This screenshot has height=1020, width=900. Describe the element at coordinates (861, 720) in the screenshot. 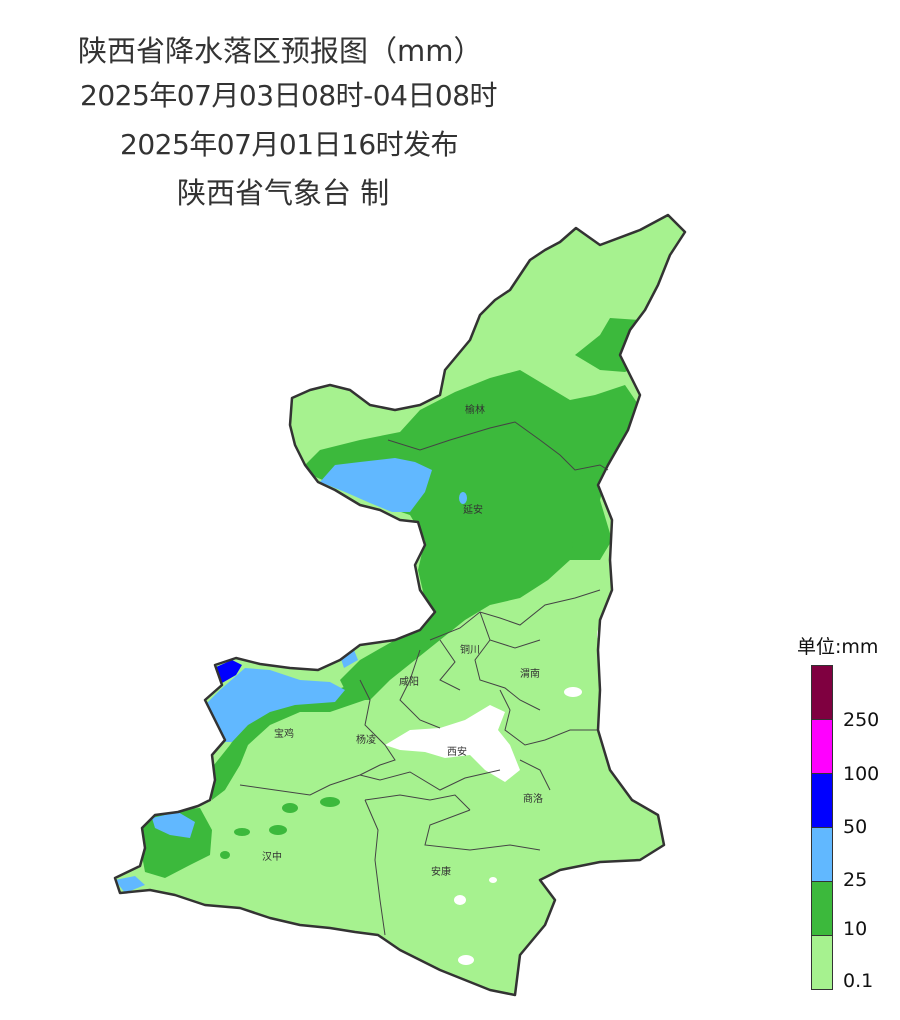

I see `legend-label: 250` at that location.